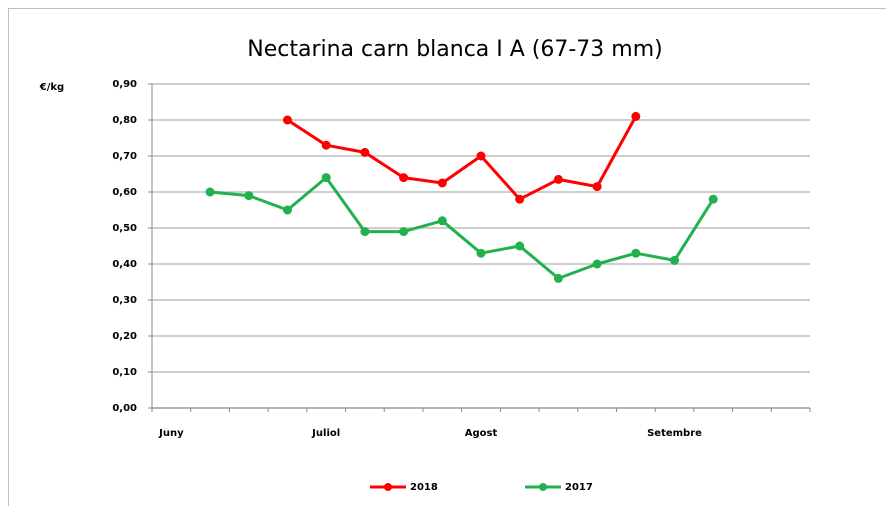 This screenshot has width=886, height=506. I want to click on y-tick-label: 0,20, so click(124, 336).